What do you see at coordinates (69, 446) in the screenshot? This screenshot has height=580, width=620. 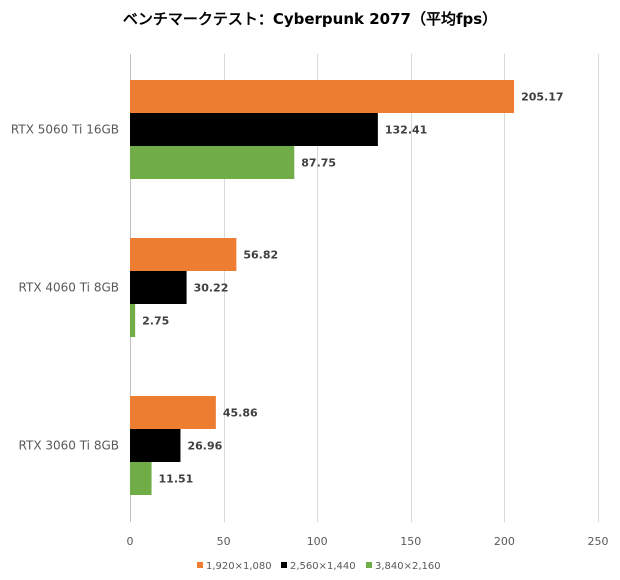 I see `category-label: RTX 3060 Ti 8GB` at bounding box center [69, 446].